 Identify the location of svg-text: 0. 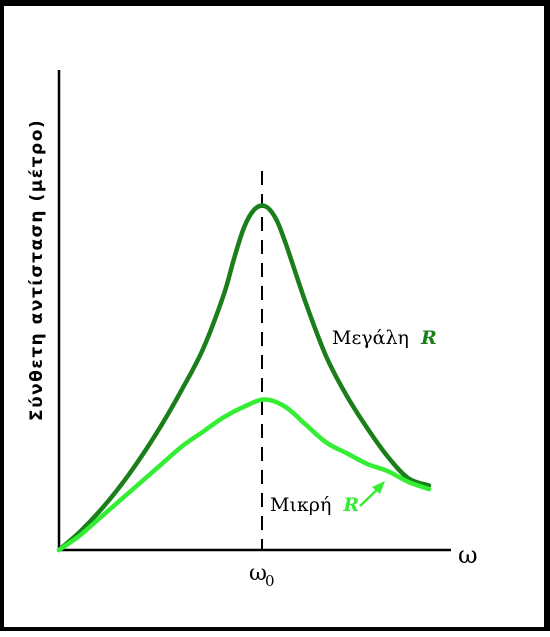
(270, 581).